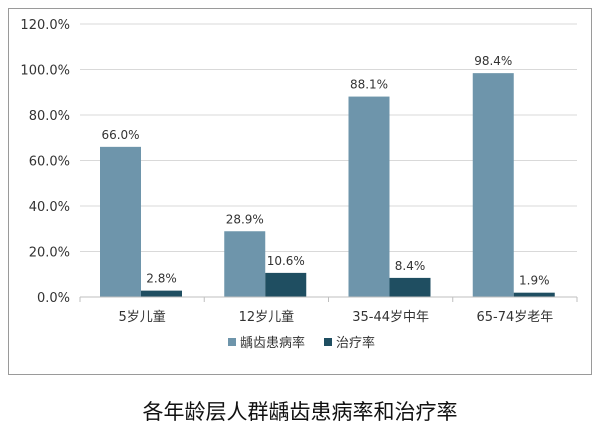 The width and height of the screenshot is (600, 443). I want to click on y-tick-label: 80.0%, so click(49, 116).